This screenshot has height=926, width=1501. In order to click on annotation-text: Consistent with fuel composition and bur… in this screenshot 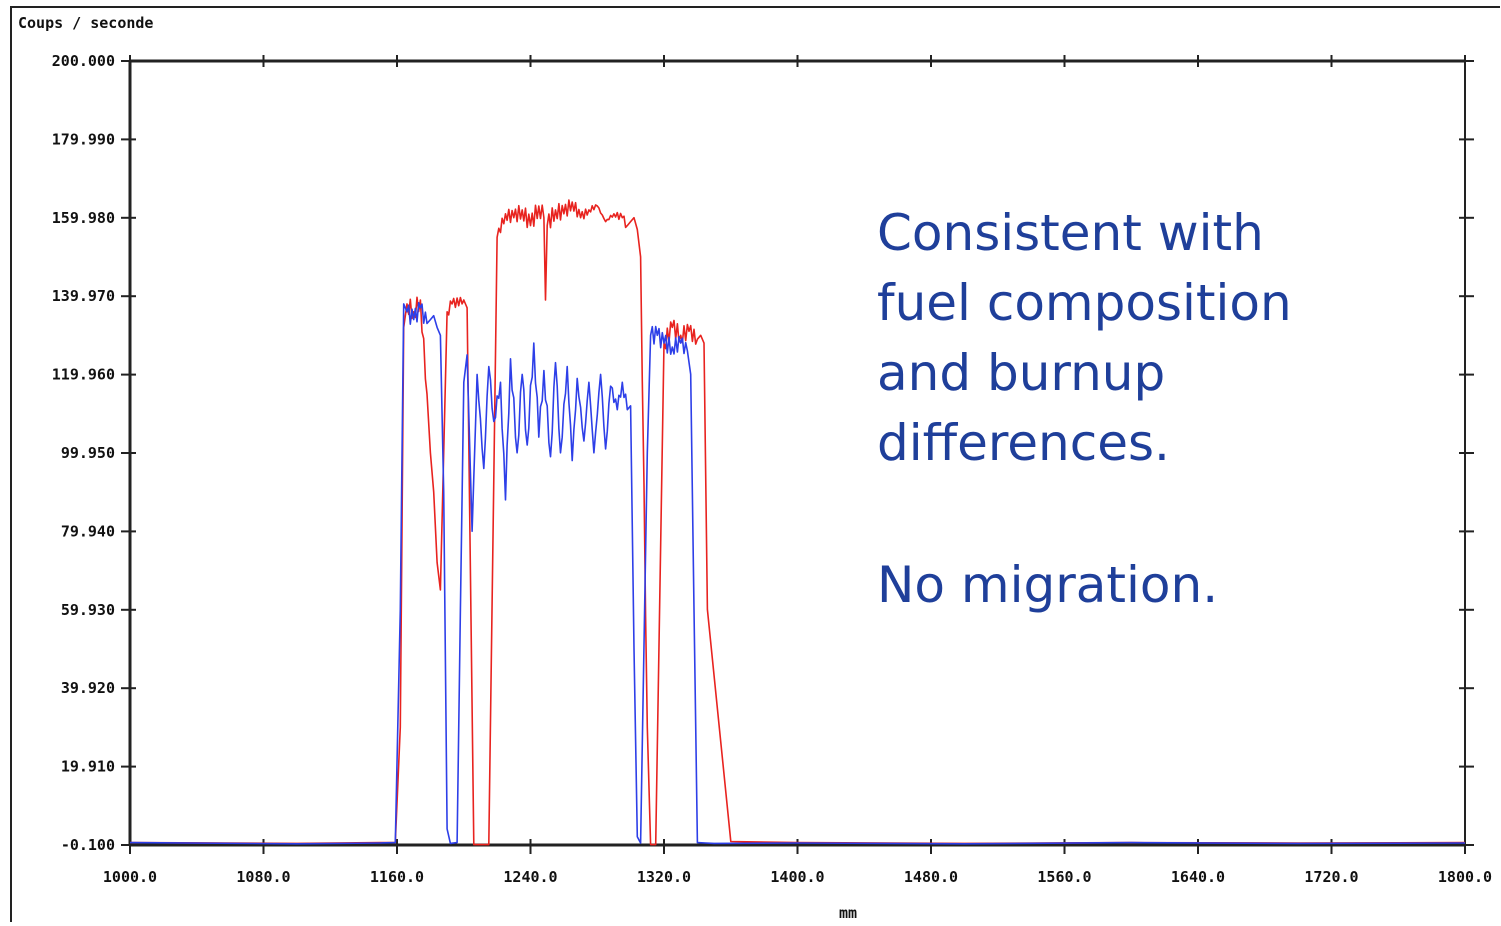, I will do `click(1084, 338)`.